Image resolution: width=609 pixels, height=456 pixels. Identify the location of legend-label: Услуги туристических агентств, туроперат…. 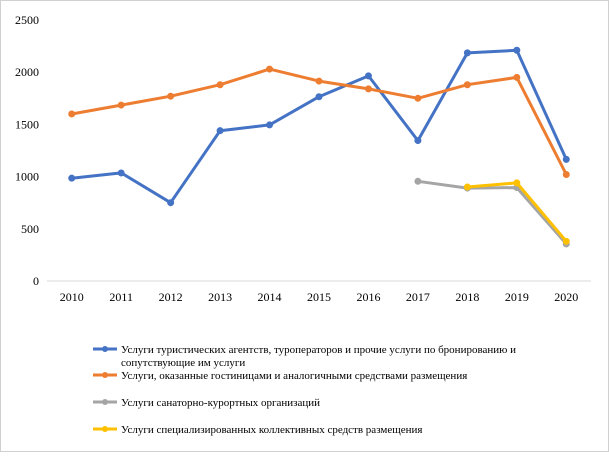
(318, 350).